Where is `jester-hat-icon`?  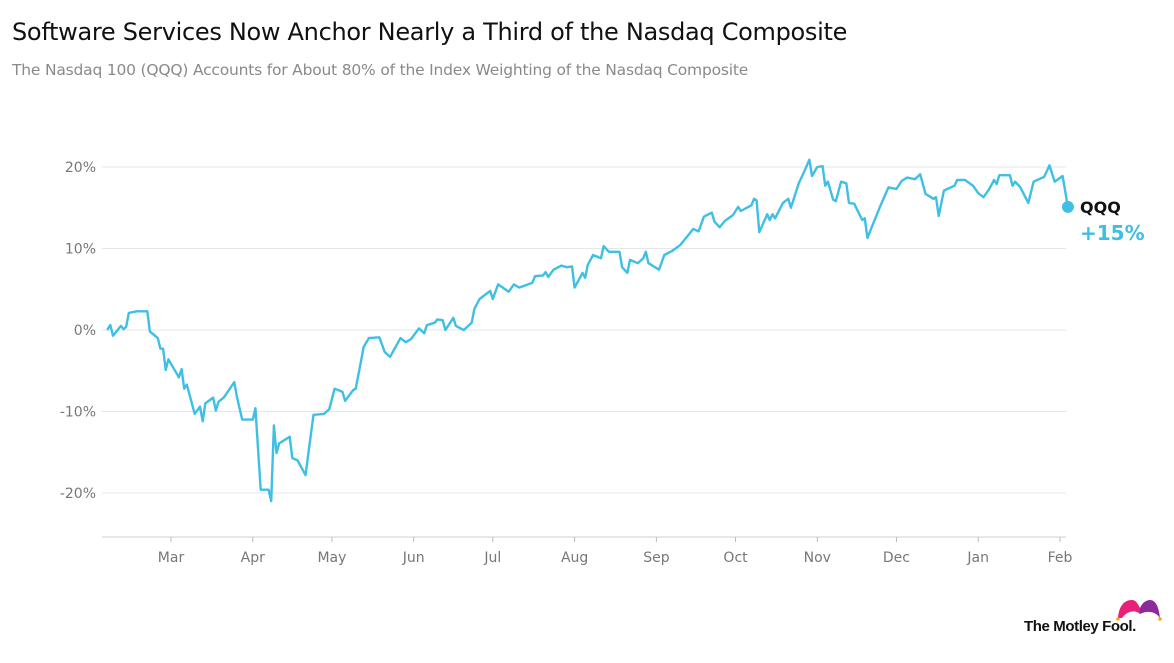
jester-hat-icon is located at coordinates (1139, 610).